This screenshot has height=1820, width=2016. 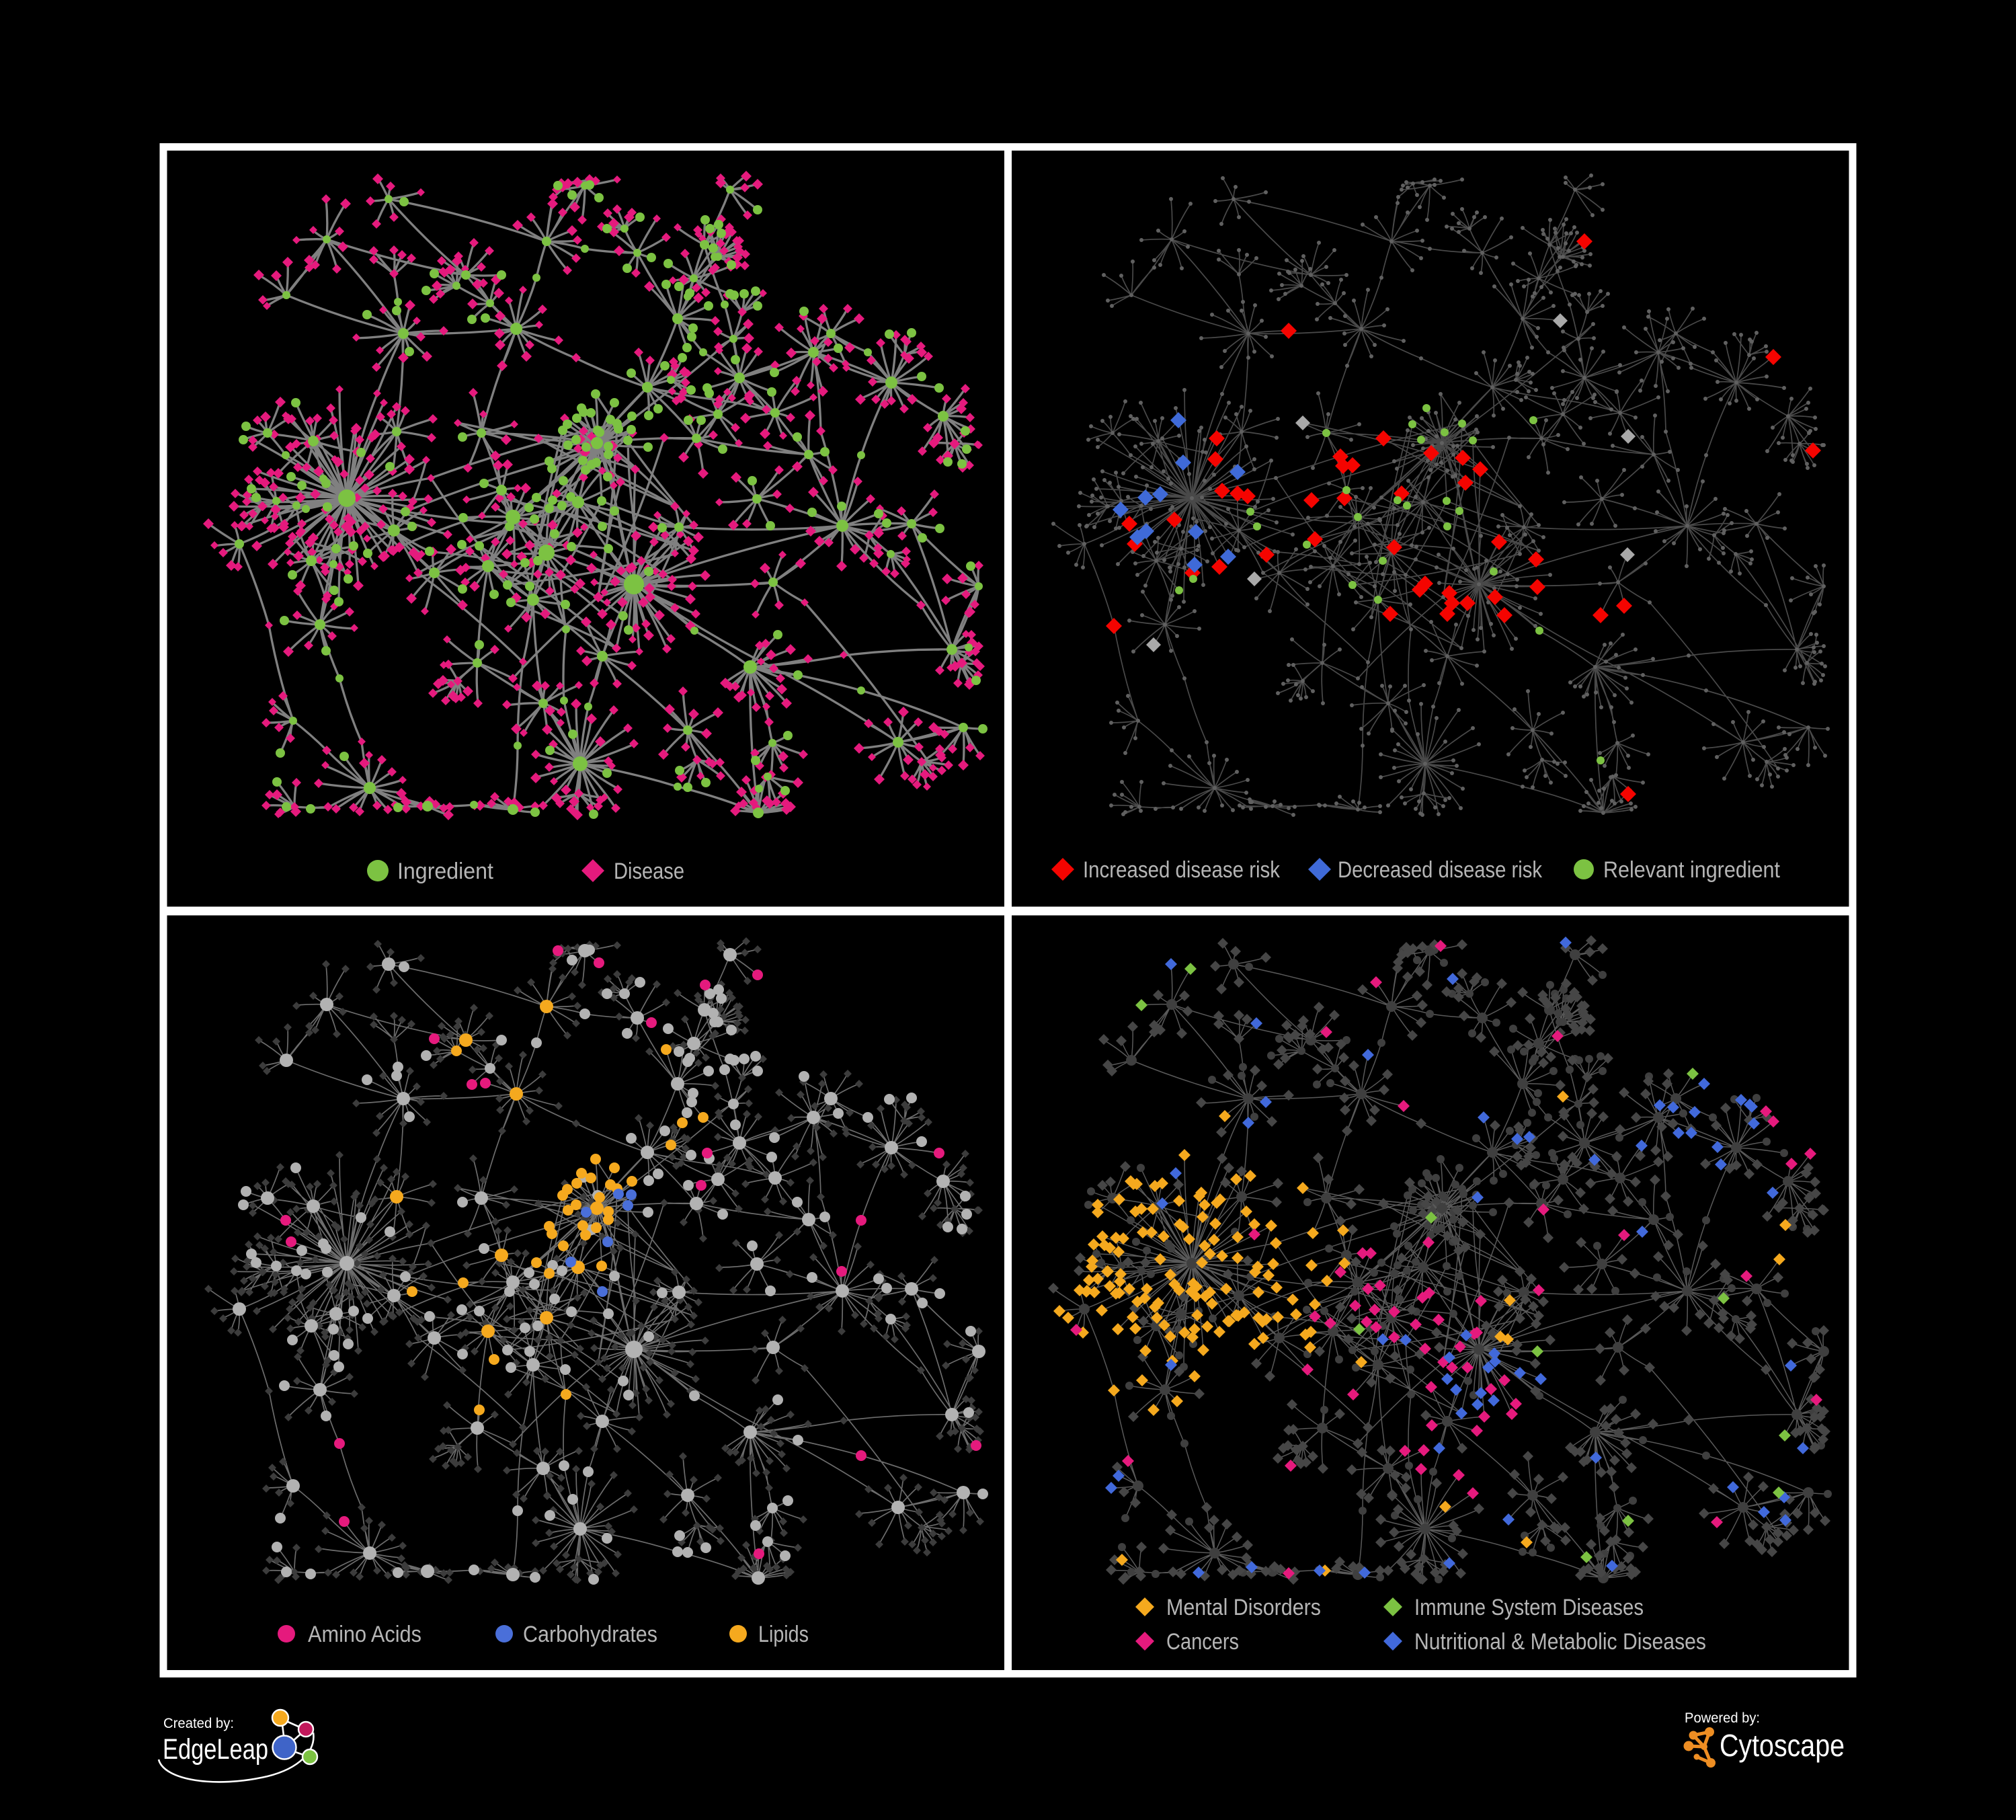 I want to click on svg-text: Immune System Diseases, so click(x=1529, y=1607).